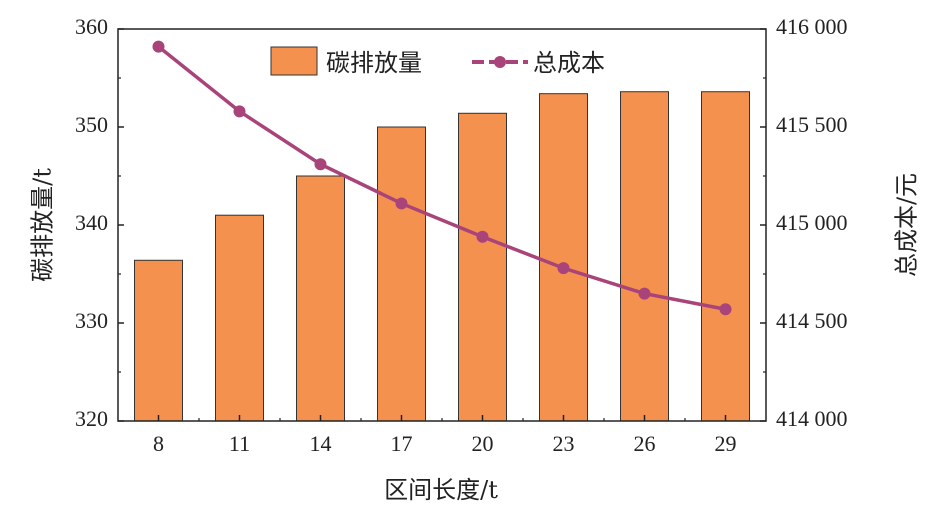 Image resolution: width=939 pixels, height=511 pixels. I want to click on y2-tick-label: 415 000, so click(812, 222).